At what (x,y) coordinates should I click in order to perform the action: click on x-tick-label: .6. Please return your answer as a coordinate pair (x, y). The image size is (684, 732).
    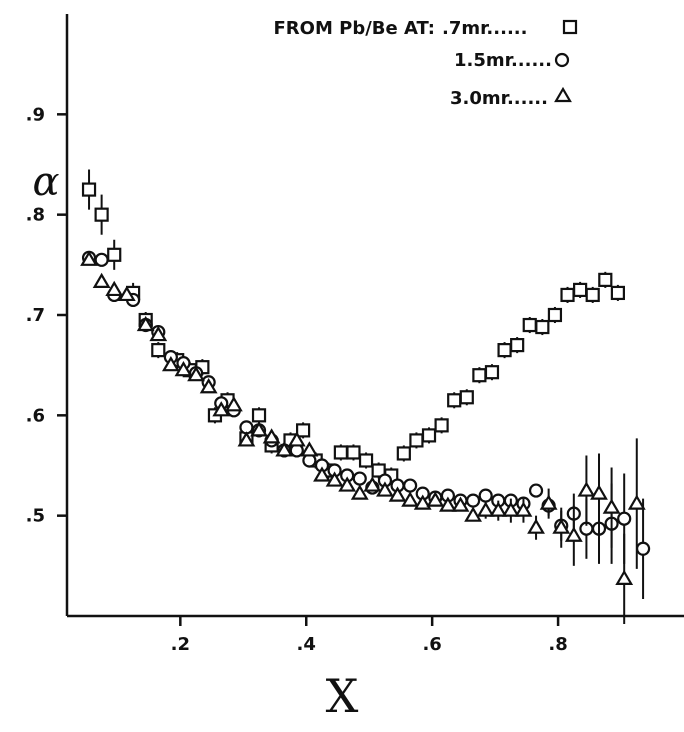
    Looking at the image, I should click on (431, 644).